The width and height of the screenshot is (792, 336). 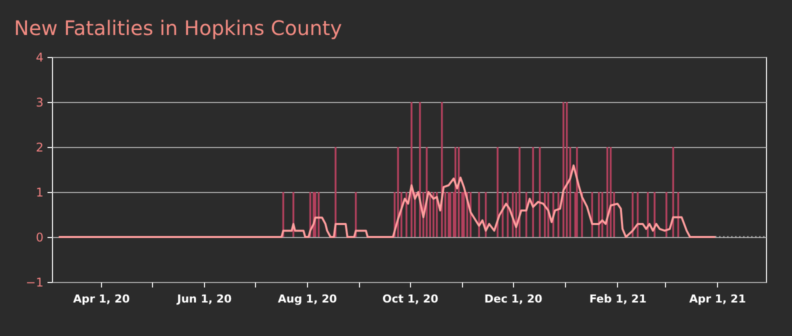 I want to click on chart-title: New Fatalities in Hopkins County, so click(x=178, y=28).